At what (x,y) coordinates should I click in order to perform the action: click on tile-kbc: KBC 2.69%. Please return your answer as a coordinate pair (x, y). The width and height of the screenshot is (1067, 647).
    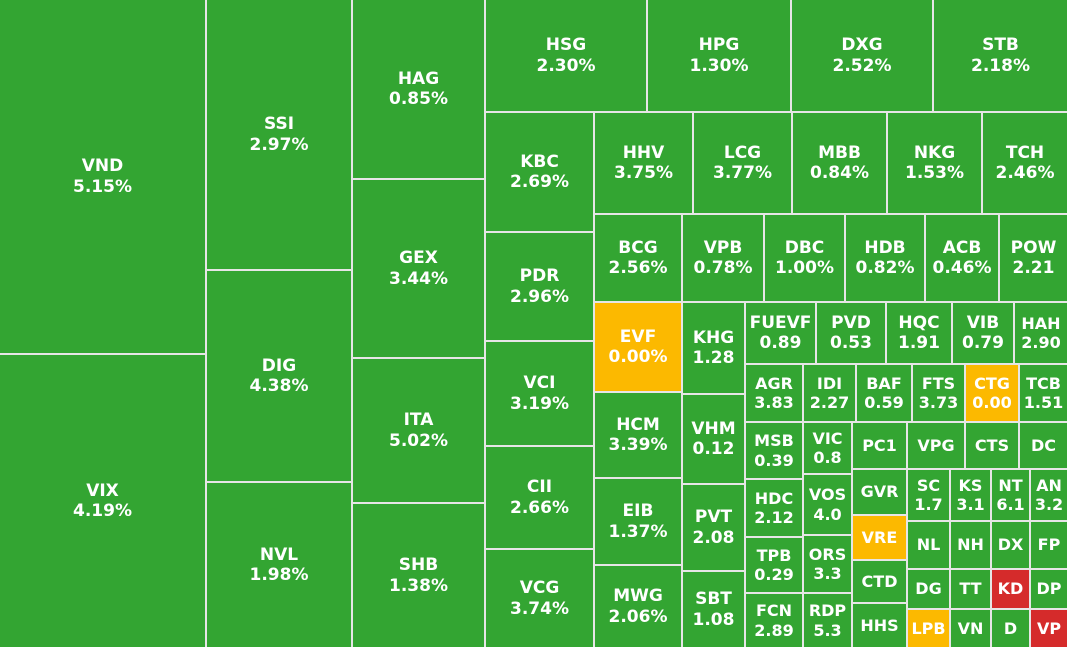
    Looking at the image, I should click on (540, 173).